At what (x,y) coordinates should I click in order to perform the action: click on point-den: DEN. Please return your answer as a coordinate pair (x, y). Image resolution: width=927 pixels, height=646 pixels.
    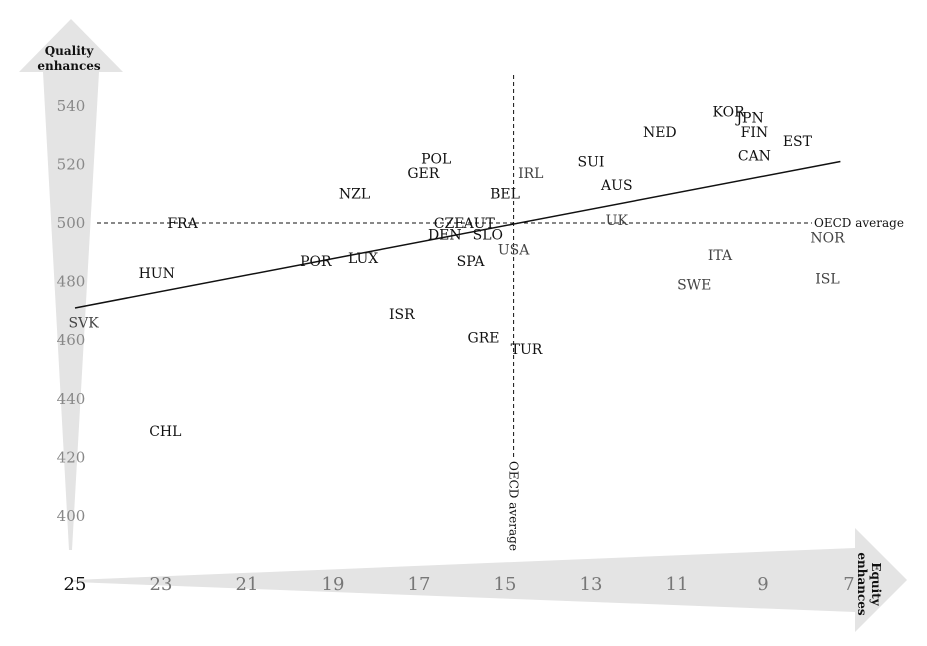
    Looking at the image, I should click on (445, 236).